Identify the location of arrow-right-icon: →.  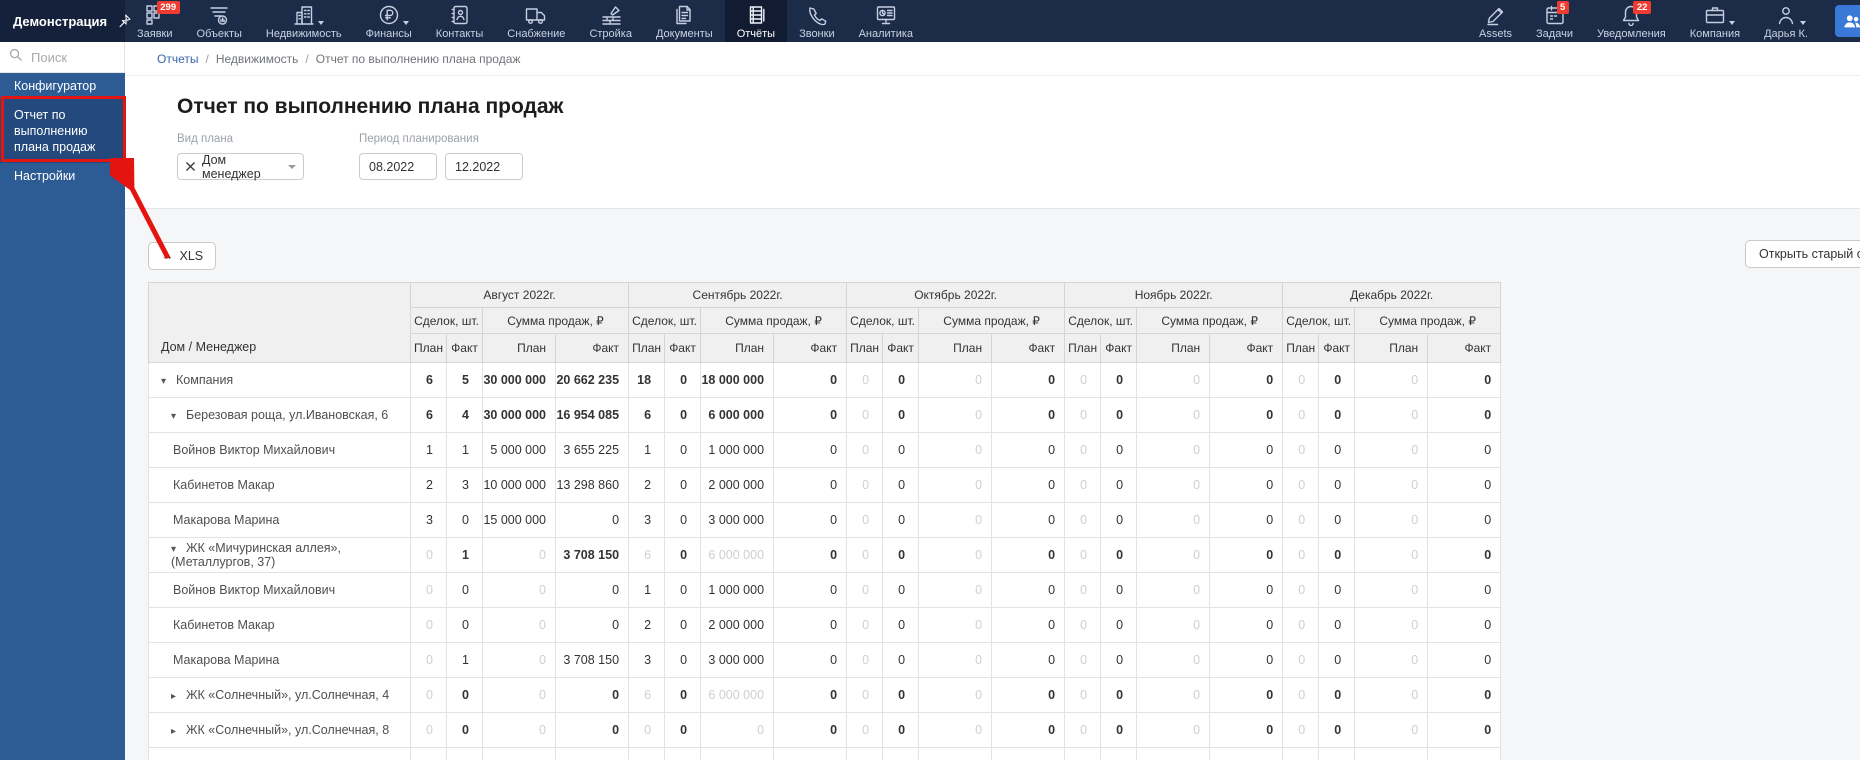
(167, 256).